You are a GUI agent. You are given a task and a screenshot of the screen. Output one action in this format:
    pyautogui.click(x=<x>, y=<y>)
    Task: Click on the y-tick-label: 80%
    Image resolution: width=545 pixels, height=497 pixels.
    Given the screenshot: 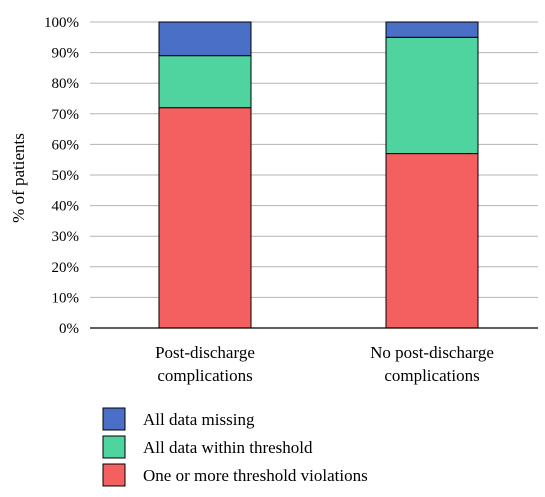 What is the action you would take?
    pyautogui.click(x=66, y=84)
    